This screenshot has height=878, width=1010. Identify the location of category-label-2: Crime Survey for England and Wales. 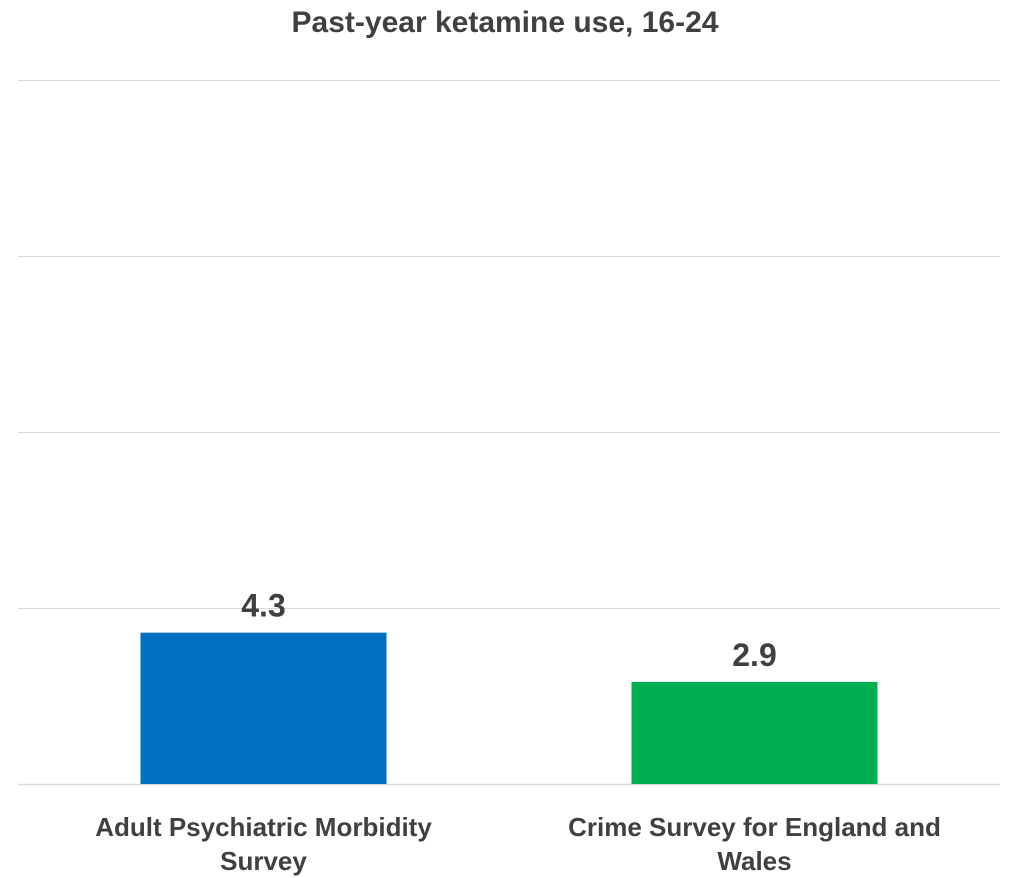
(754, 844).